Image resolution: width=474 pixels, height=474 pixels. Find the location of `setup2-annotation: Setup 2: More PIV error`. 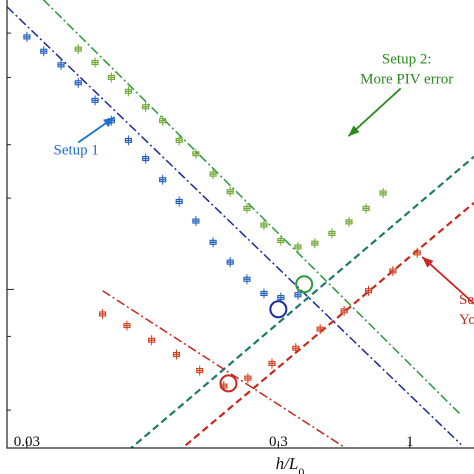

setup2-annotation: Setup 2: More PIV error is located at coordinates (400, 94).